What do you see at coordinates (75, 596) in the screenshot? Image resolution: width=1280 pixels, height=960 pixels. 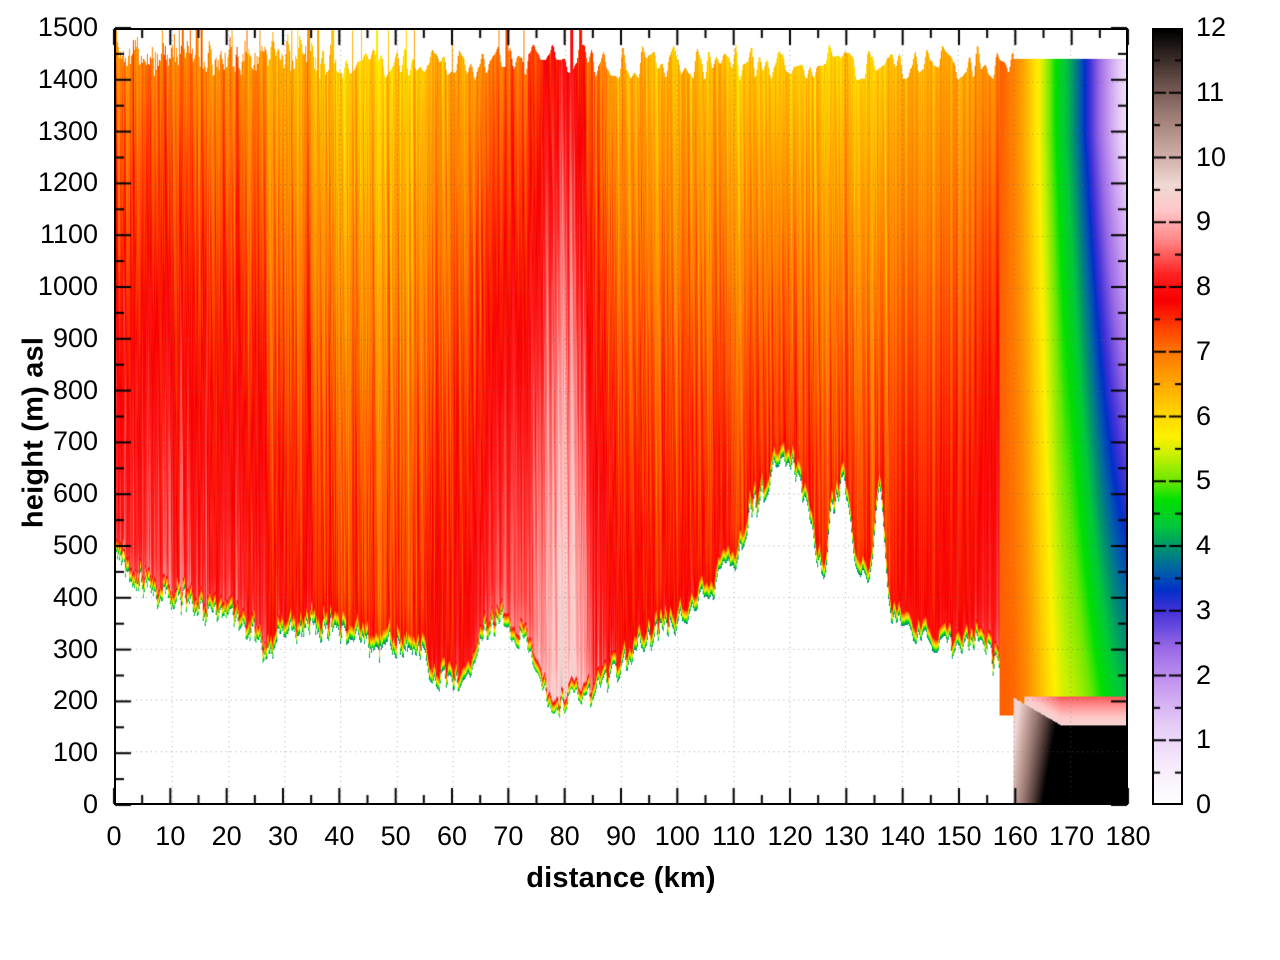 I see `y-tick-label: 400` at bounding box center [75, 596].